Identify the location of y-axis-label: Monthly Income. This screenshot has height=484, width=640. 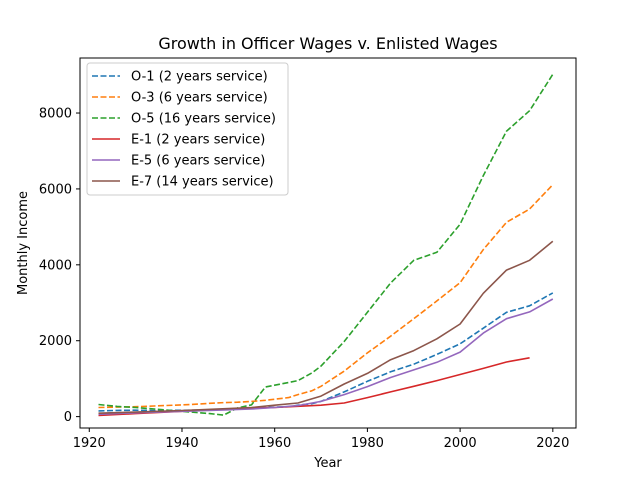
(23, 243).